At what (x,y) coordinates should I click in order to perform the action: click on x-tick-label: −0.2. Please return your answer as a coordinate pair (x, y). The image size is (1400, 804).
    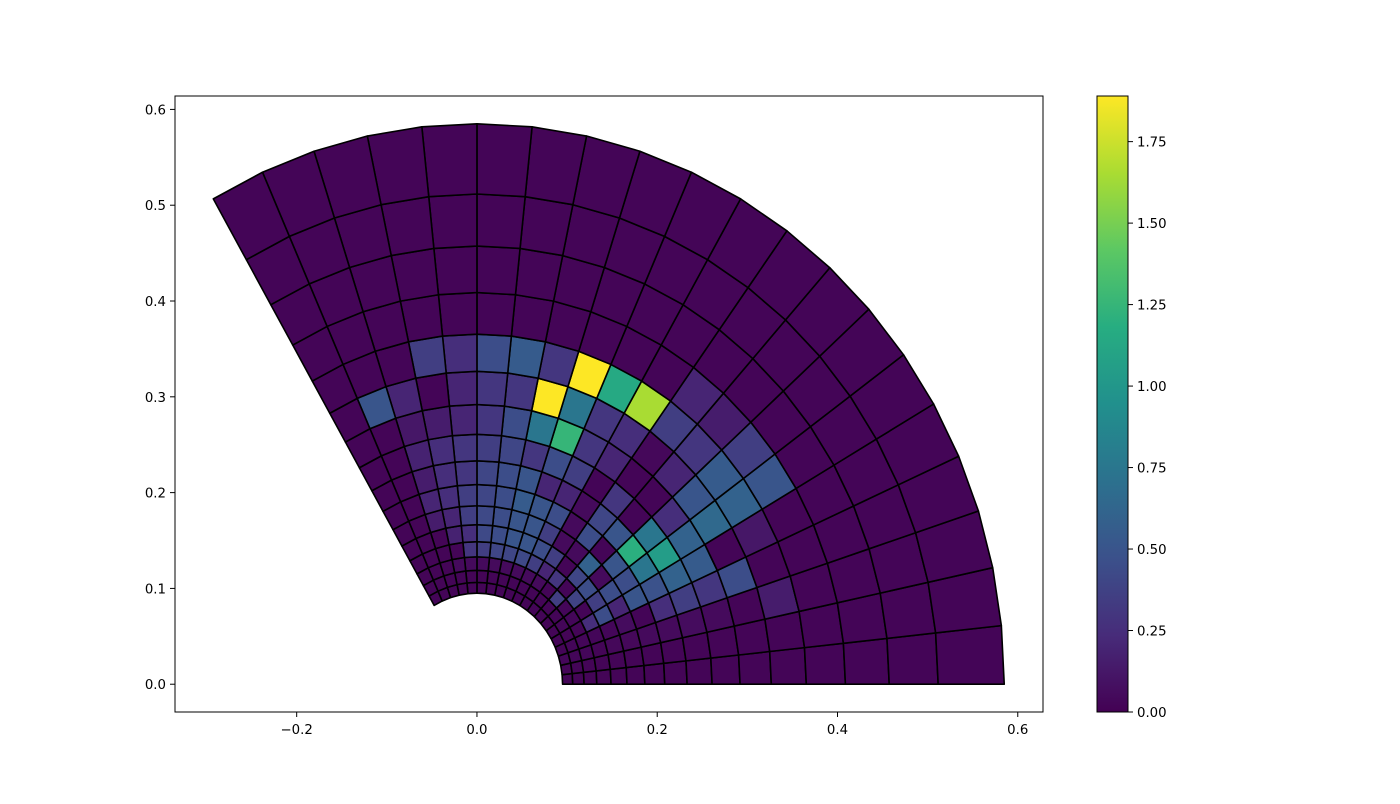
    Looking at the image, I should click on (297, 730).